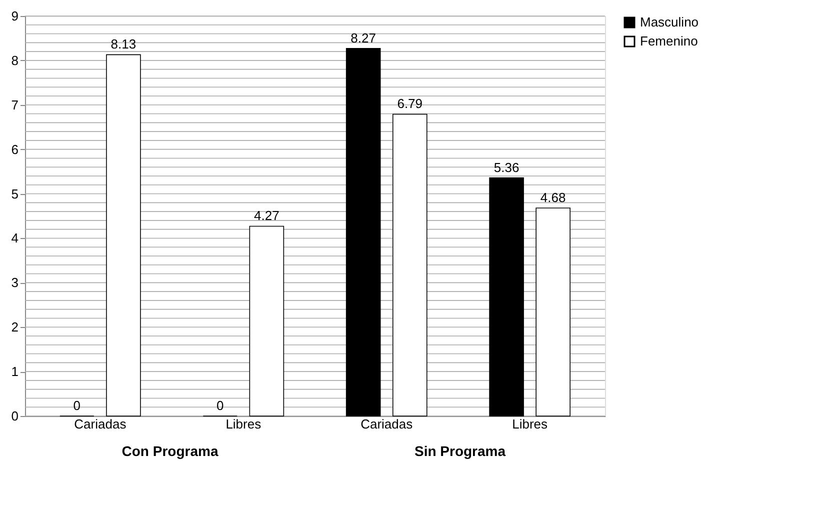 Image resolution: width=828 pixels, height=528 pixels. I want to click on y-tick-label: 7, so click(14, 104).